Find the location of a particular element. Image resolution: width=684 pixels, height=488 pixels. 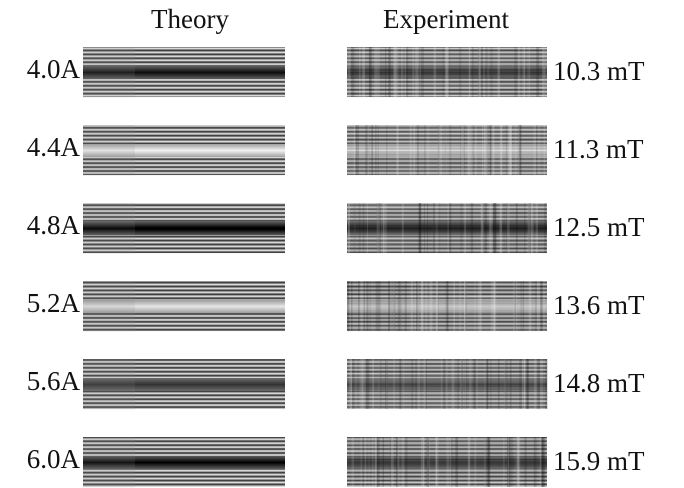

experiment-label: 12.5 mT is located at coordinates (599, 227).